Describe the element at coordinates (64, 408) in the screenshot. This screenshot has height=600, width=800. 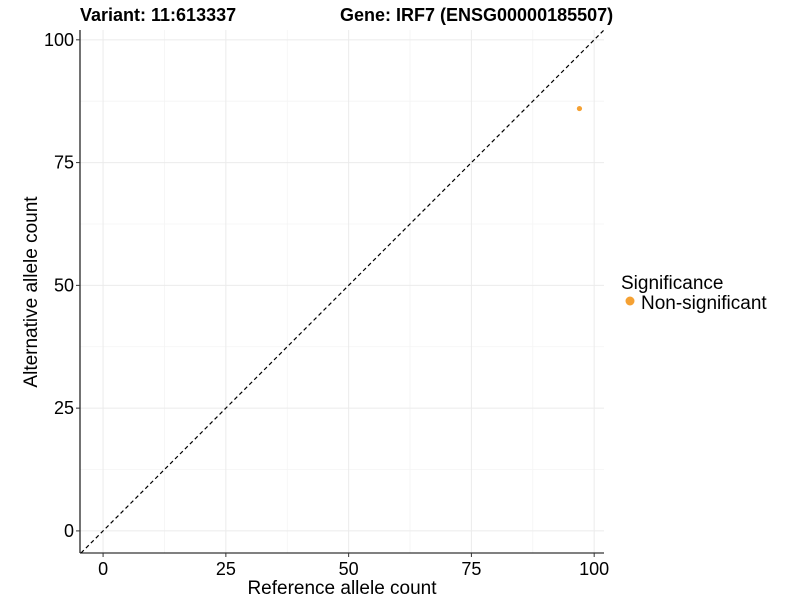
I see `y-tick-label: 25` at that location.